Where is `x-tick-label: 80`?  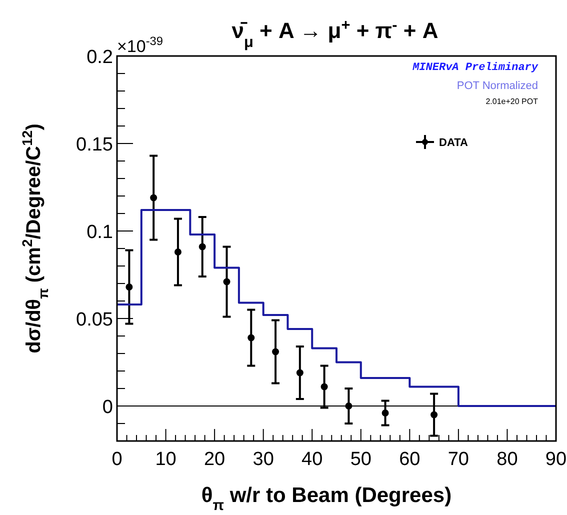 x-tick-label: 80 is located at coordinates (507, 459).